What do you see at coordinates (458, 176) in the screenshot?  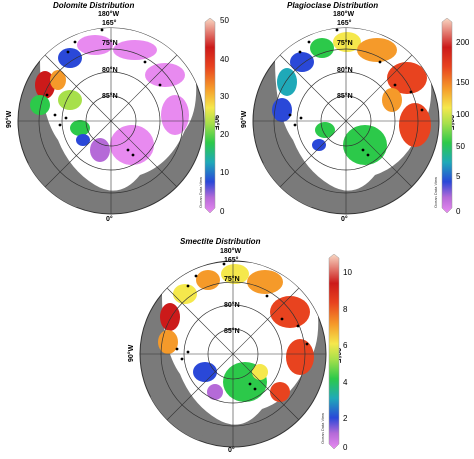 I see `colorbar-tick: 5` at bounding box center [458, 176].